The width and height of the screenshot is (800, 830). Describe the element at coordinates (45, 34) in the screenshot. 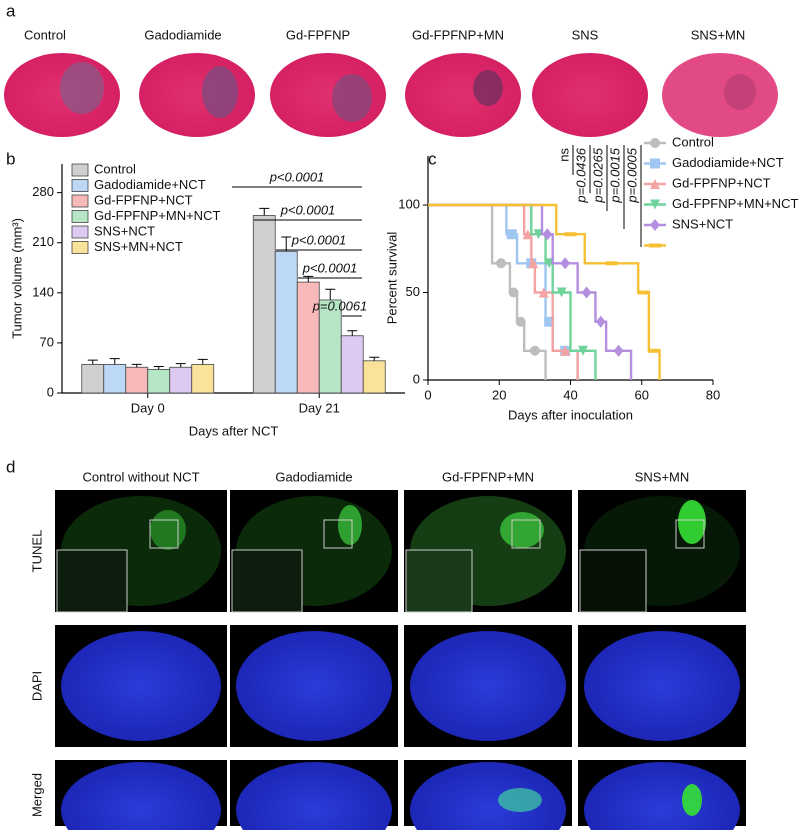

I see `image-title: Control` at that location.